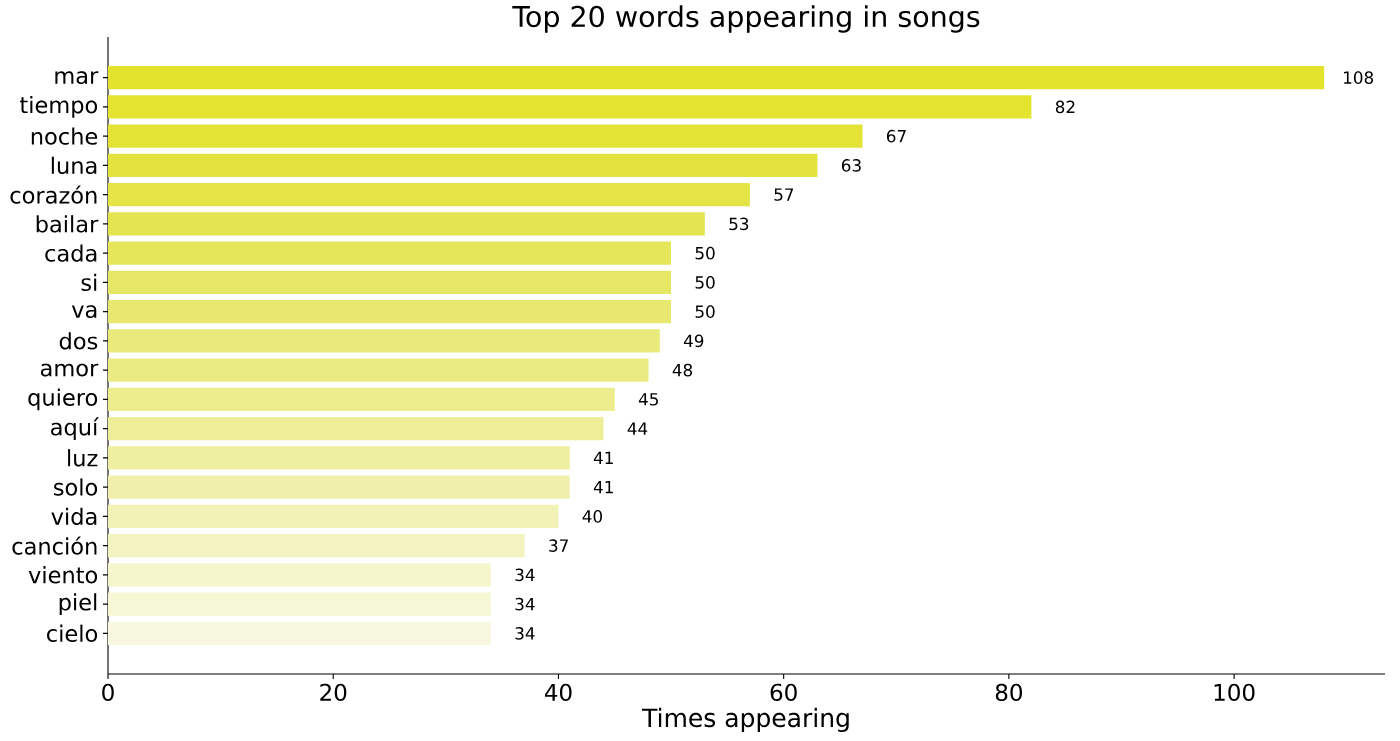  Describe the element at coordinates (648, 399) in the screenshot. I see `data-label: 45` at that location.